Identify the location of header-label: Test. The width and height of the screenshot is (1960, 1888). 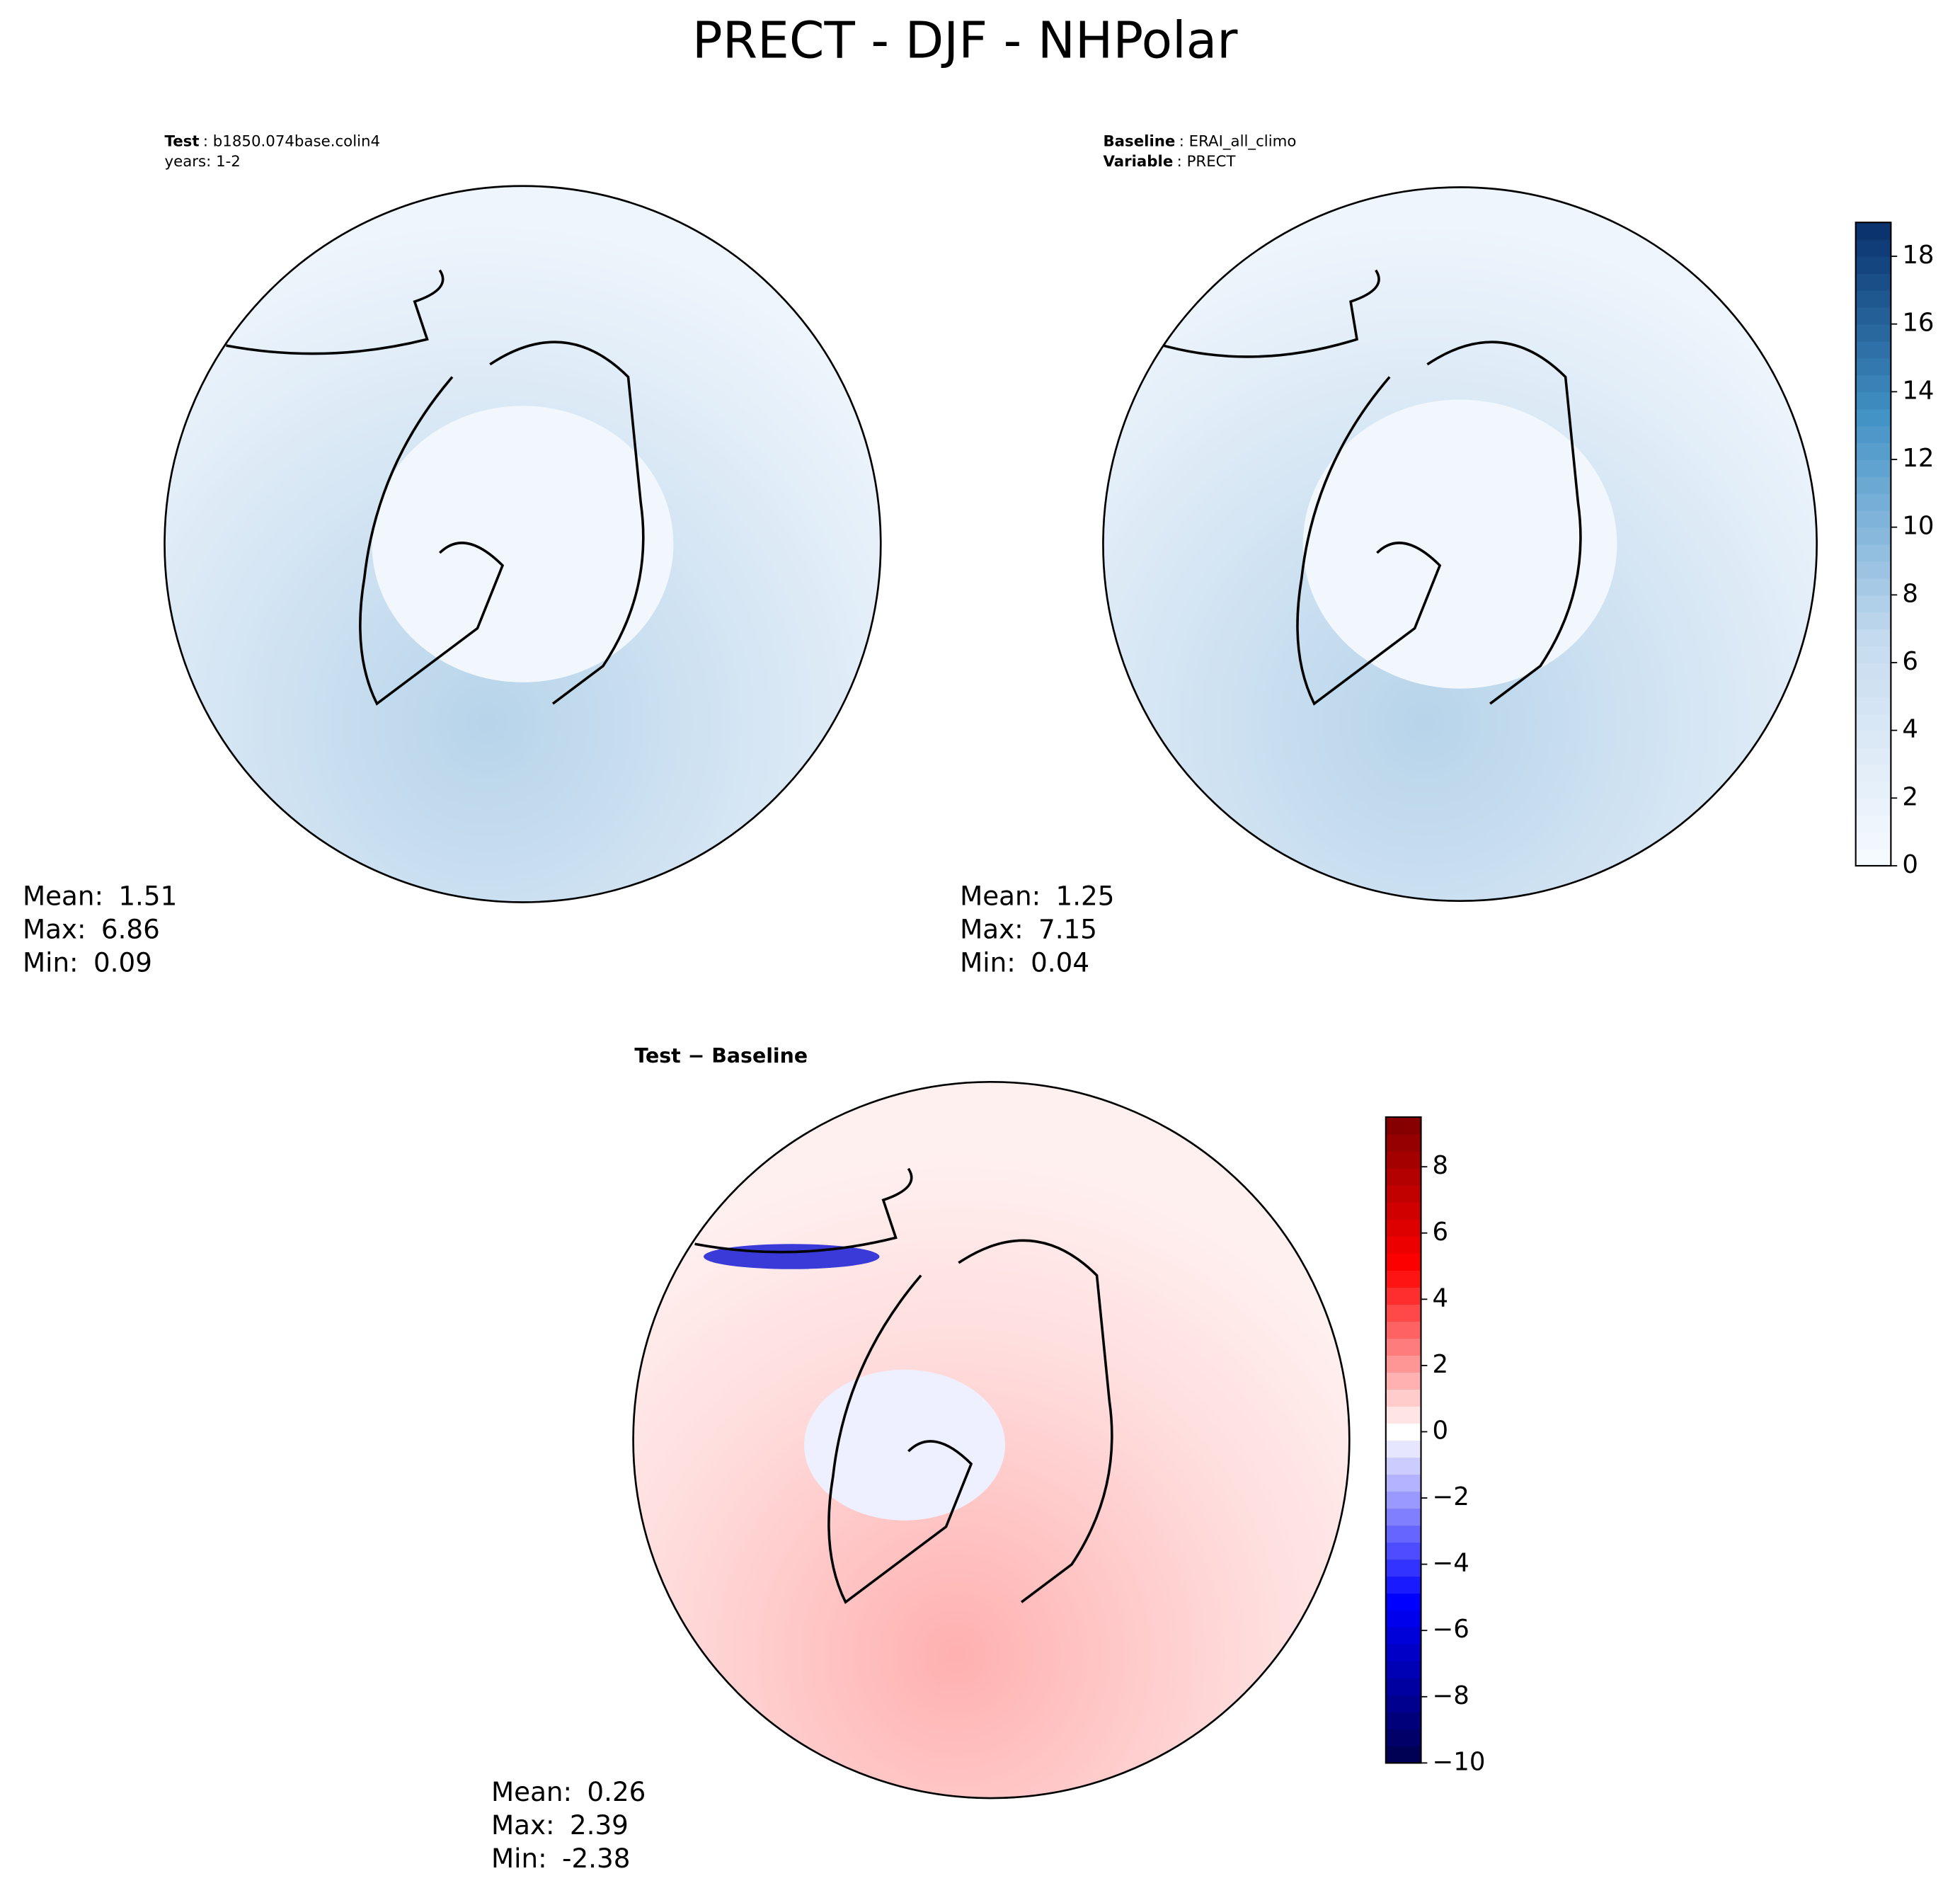
(182, 142).